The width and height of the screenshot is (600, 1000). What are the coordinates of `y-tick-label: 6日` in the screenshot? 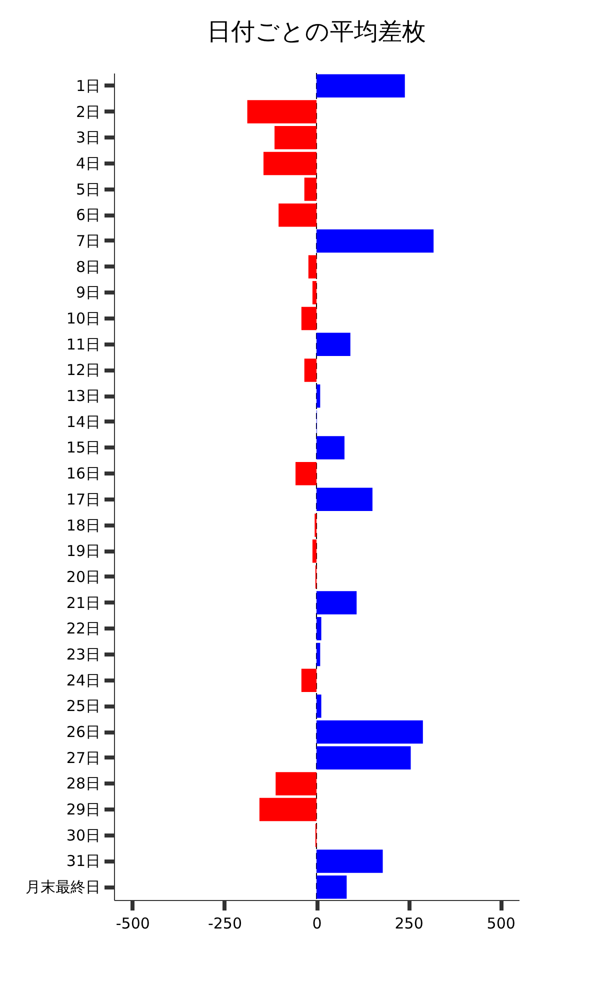 It's located at (88, 215).